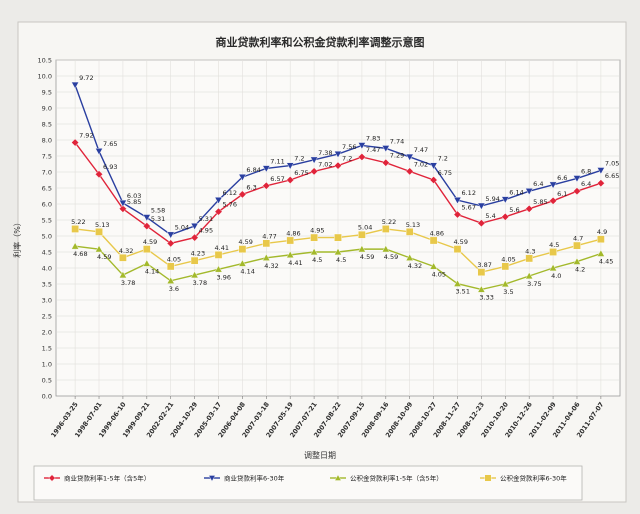  I want to click on data-label: 5.58, so click(158, 210).